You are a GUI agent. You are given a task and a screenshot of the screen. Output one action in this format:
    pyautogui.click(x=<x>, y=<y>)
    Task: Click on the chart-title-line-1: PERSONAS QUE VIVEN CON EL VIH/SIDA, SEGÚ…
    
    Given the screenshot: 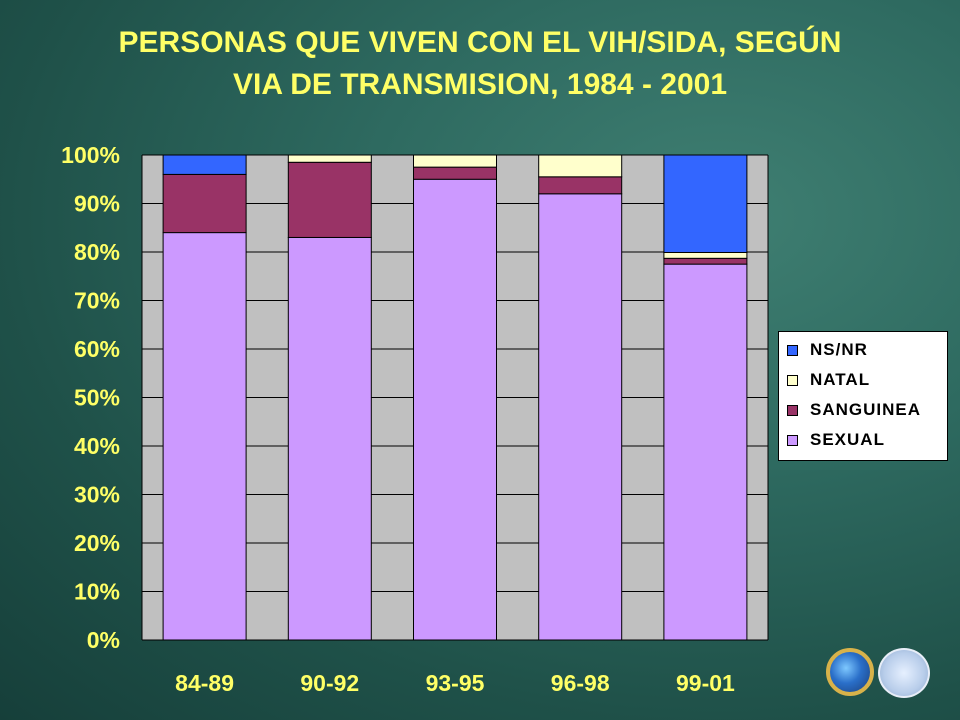 What is the action you would take?
    pyautogui.click(x=480, y=42)
    